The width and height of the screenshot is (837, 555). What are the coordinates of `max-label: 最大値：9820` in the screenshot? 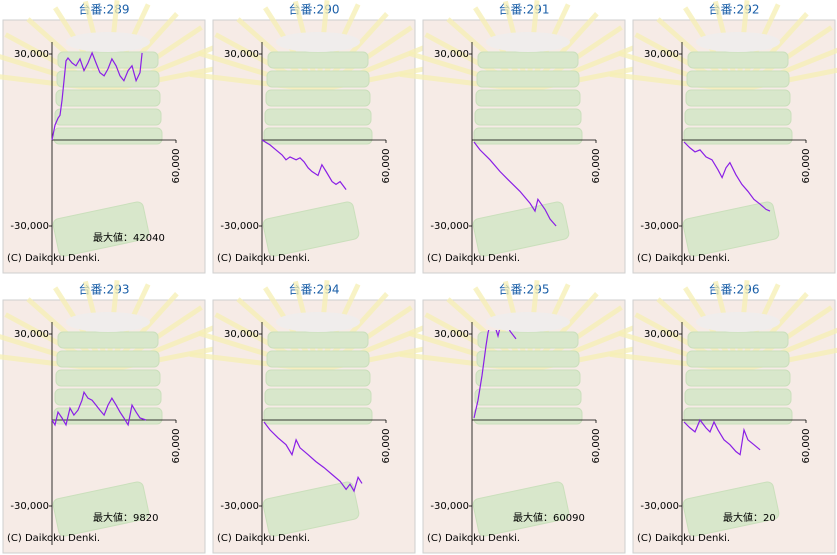 It's located at (125, 517).